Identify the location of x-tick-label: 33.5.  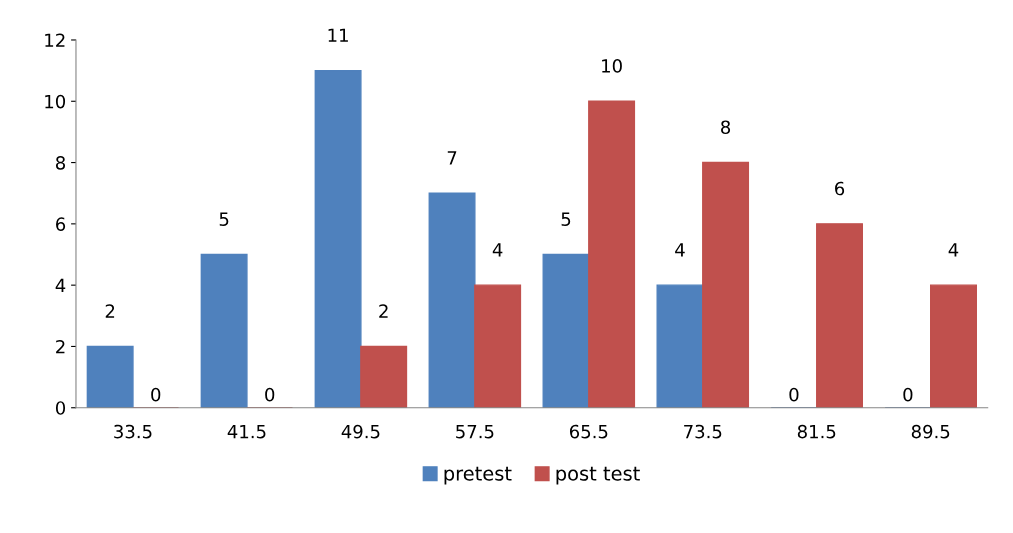
(133, 431).